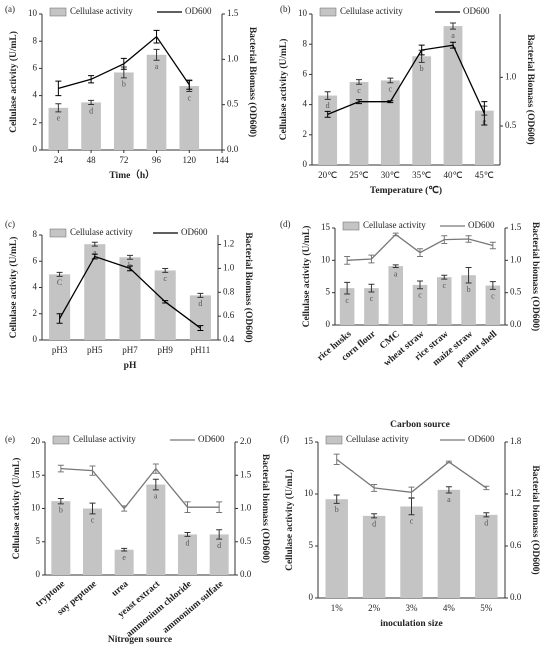  I want to click on y2-tick-label: 0.0, so click(516, 324).